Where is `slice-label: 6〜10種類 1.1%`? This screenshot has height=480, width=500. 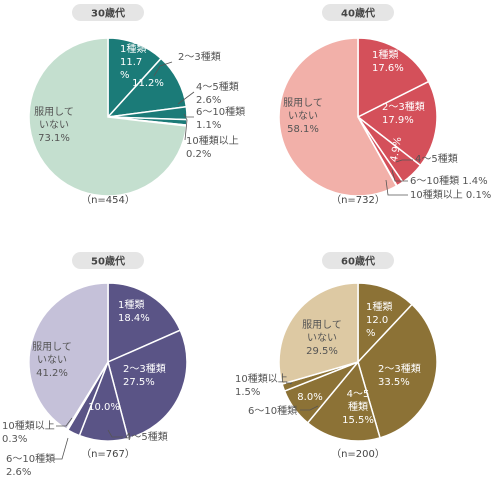
slice-label: 6〜10種類 1.1% is located at coordinates (220, 118).